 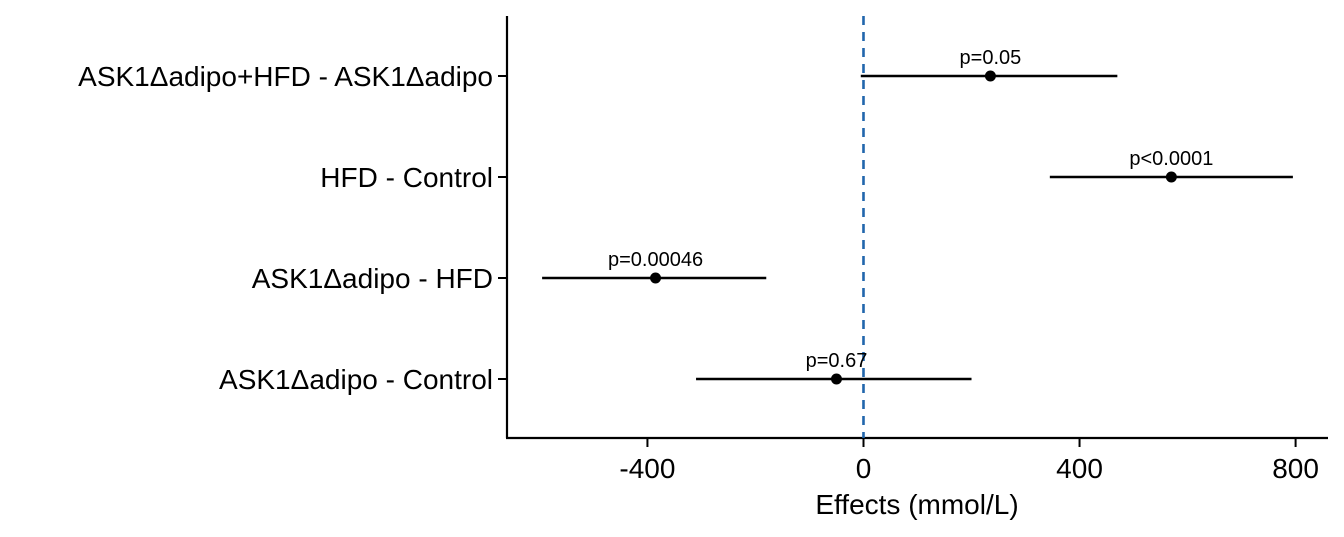 What do you see at coordinates (991, 58) in the screenshot?
I see `p-value-label: p=0.05` at bounding box center [991, 58].